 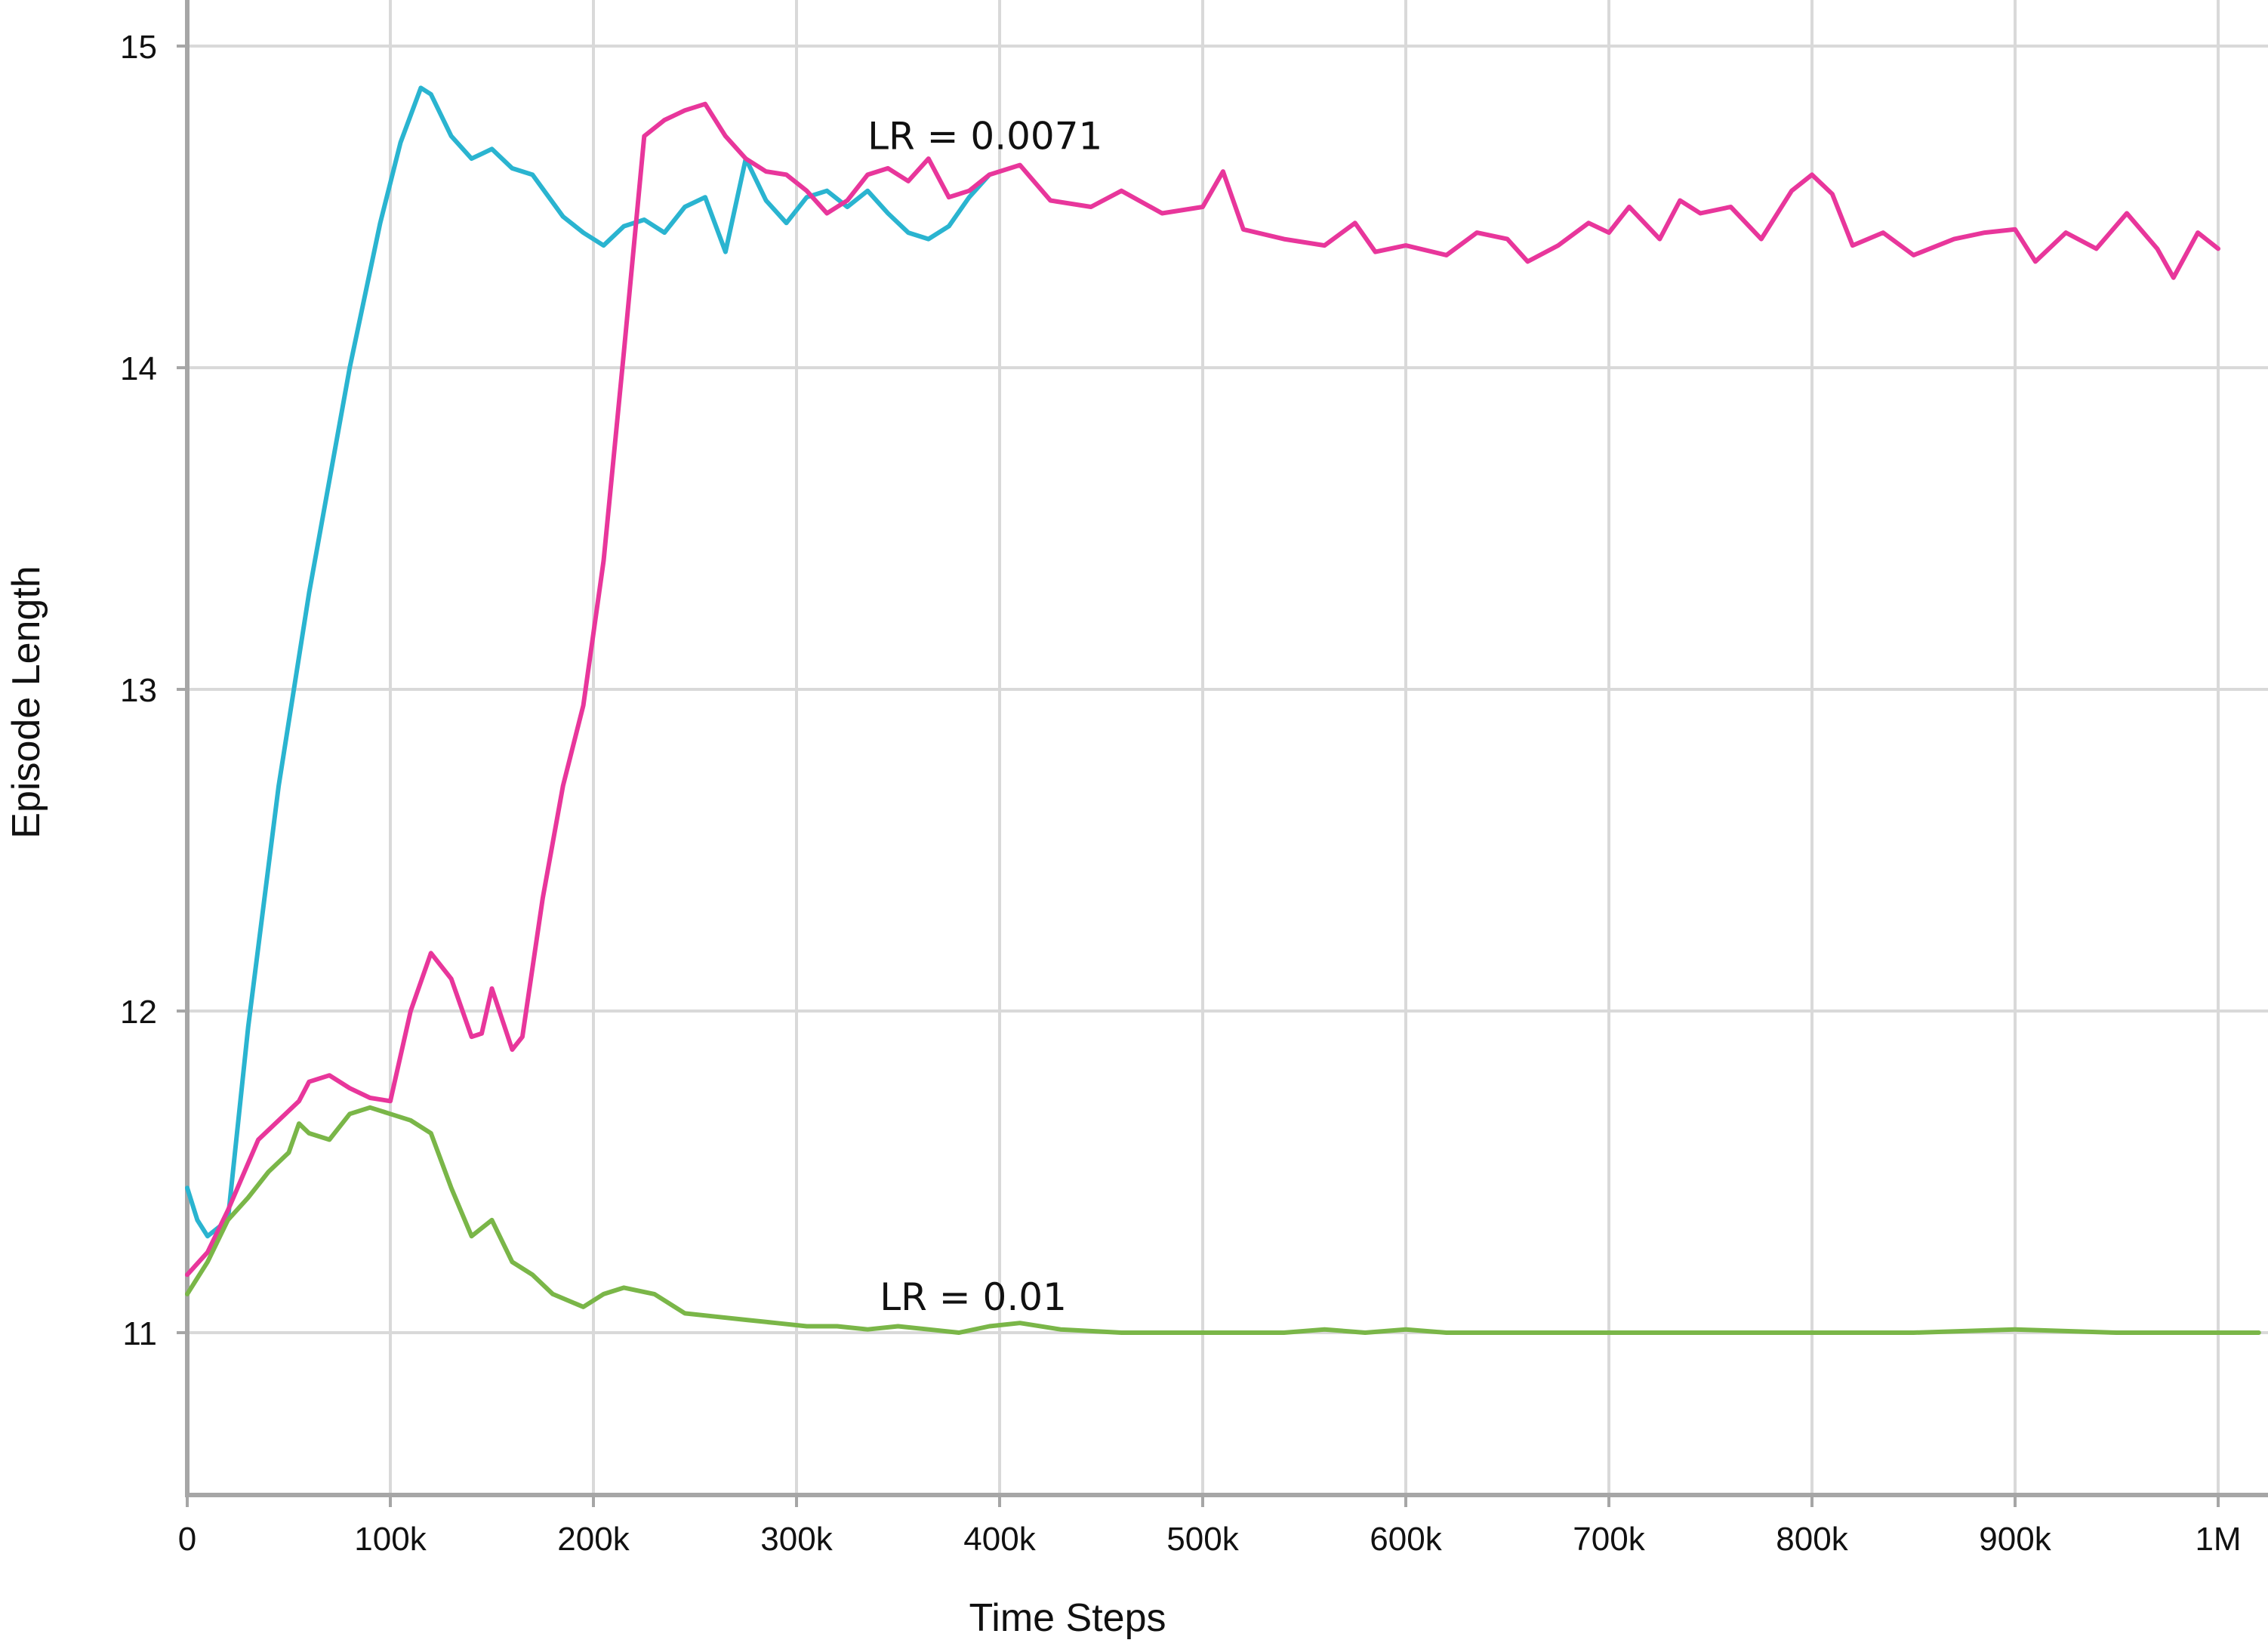 What do you see at coordinates (593, 1539) in the screenshot?
I see `x-tick-label: 200k` at bounding box center [593, 1539].